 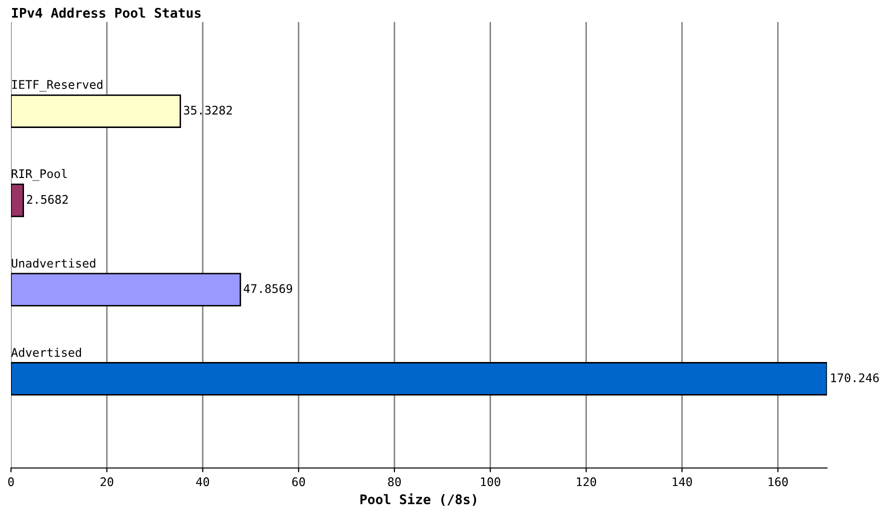 I want to click on x-tick-label: 60, so click(x=298, y=481).